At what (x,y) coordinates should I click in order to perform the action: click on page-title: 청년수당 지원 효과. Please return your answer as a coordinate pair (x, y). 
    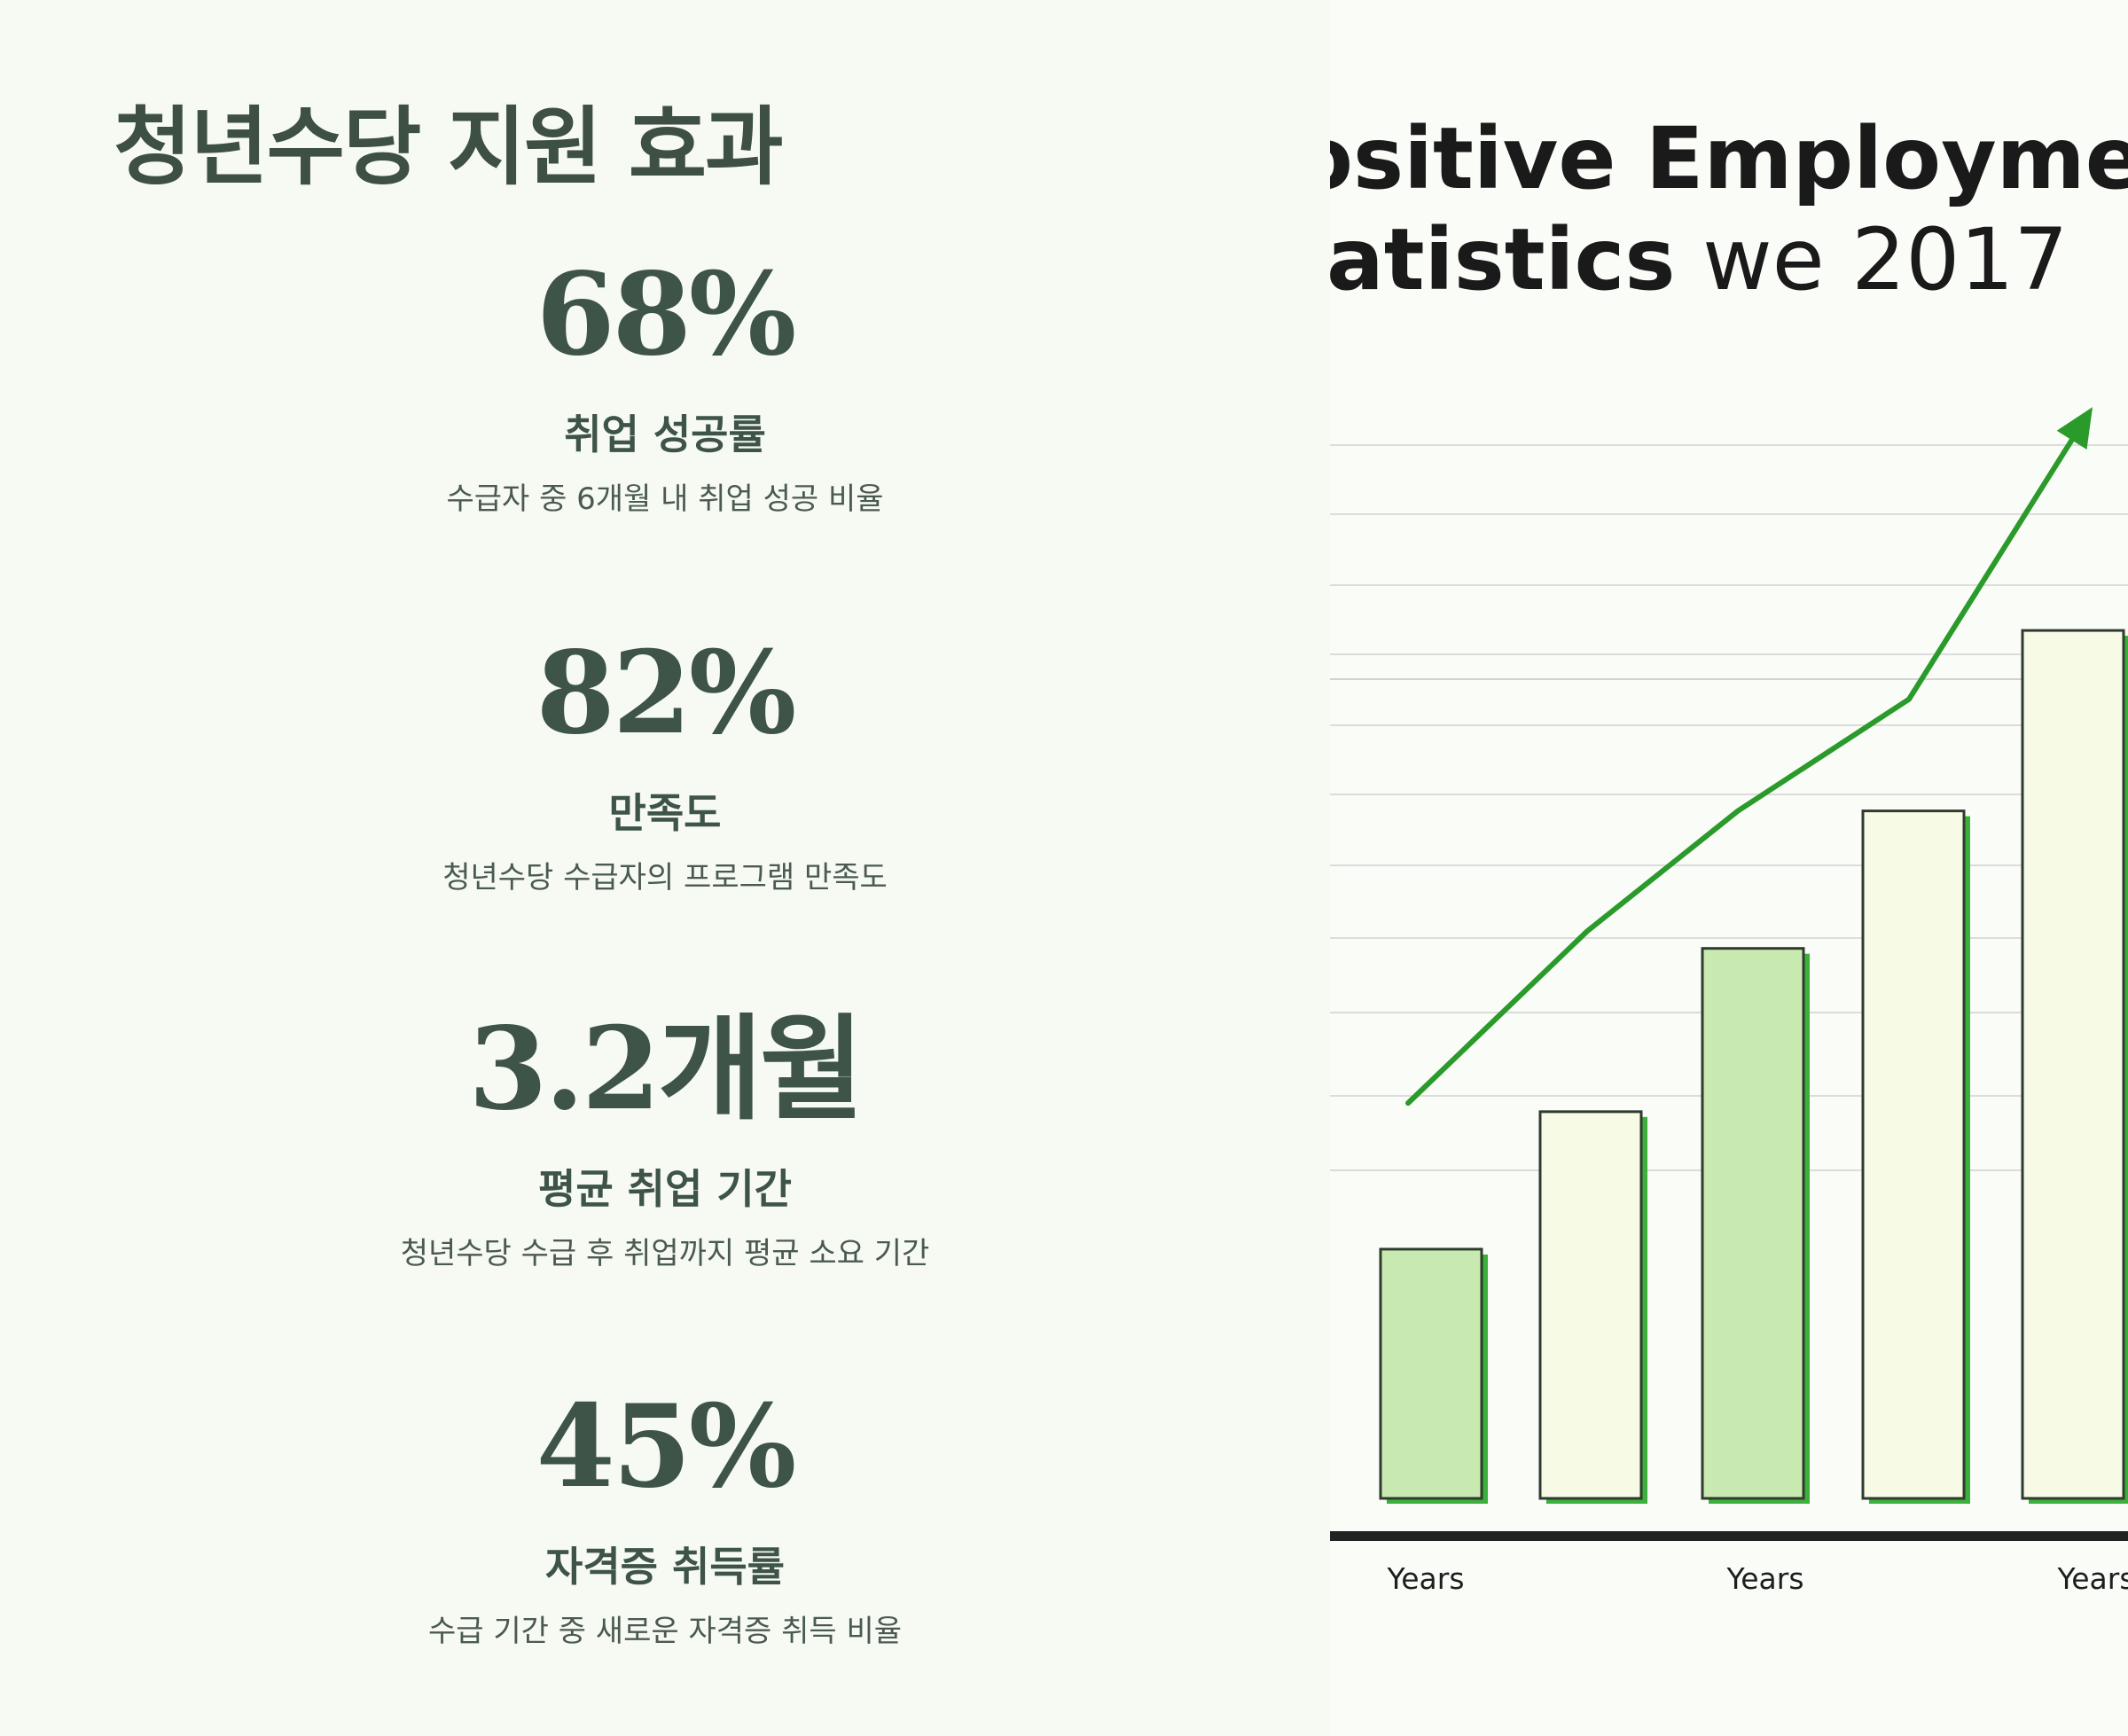
    Looking at the image, I should click on (448, 147).